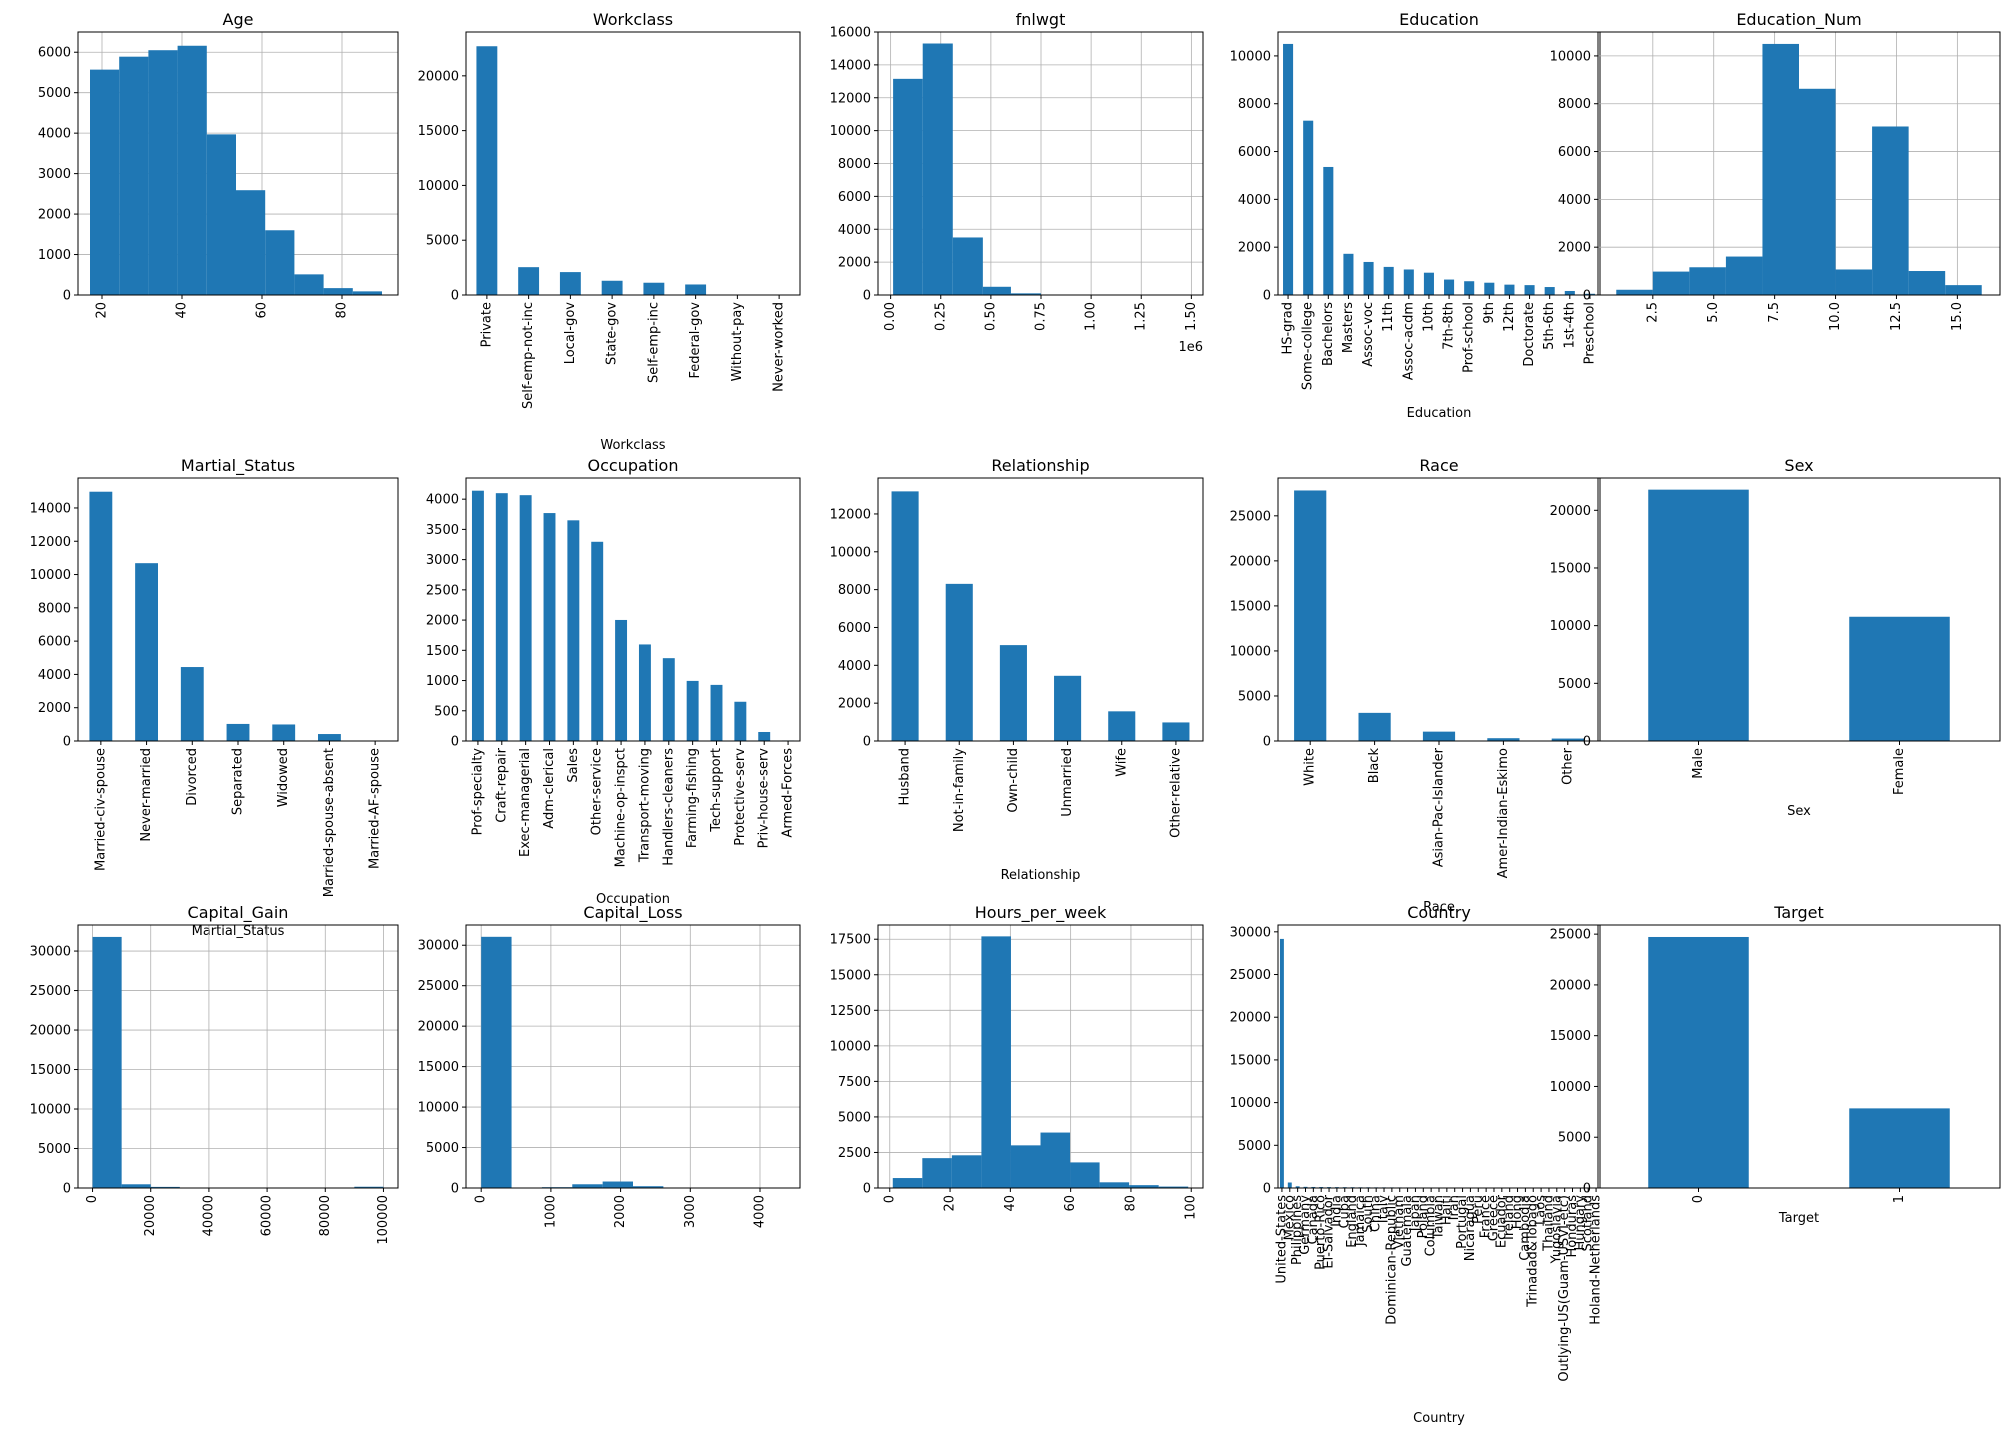  What do you see at coordinates (644, 805) in the screenshot?
I see `x-tick-label: Transport-moving` at bounding box center [644, 805].